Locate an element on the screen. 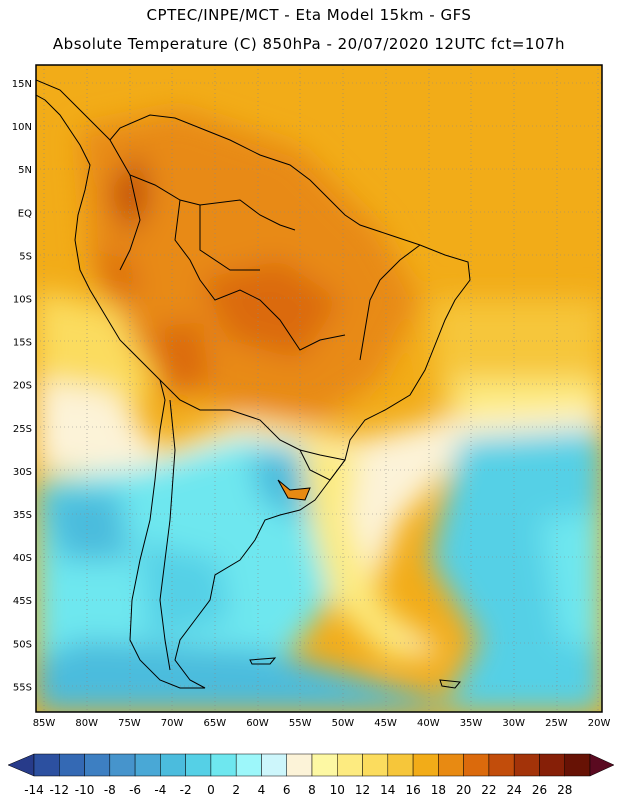  colorbar-tick-label: 12 is located at coordinates (362, 790).